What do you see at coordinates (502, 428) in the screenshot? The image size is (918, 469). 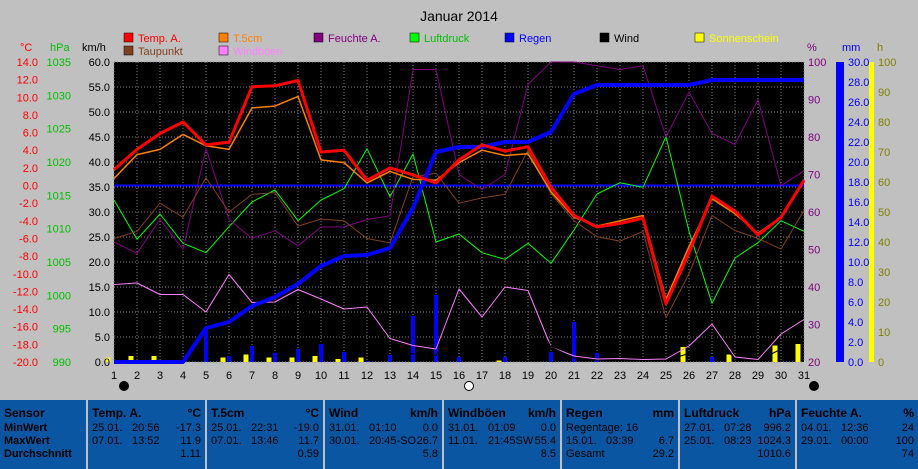 I see `table-cell: 31.01. 01:09 0.0` at bounding box center [502, 428].